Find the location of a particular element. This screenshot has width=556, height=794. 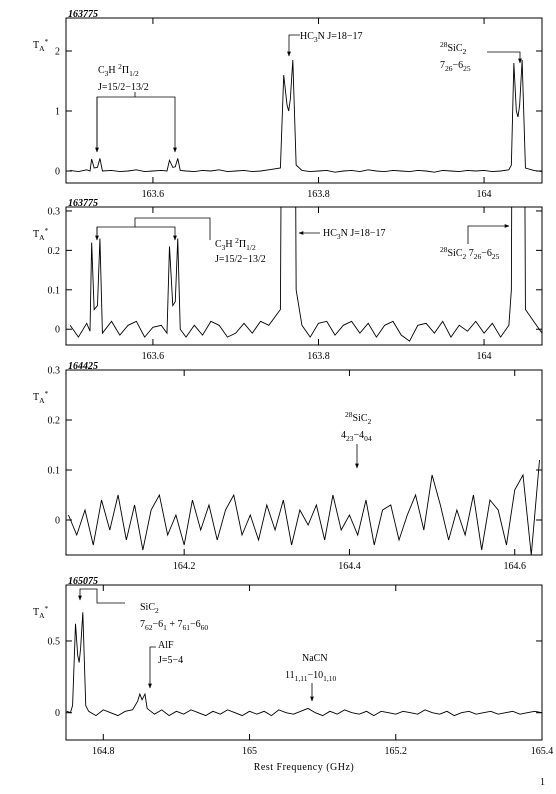

text-part: Π is located at coordinates (242, 244).